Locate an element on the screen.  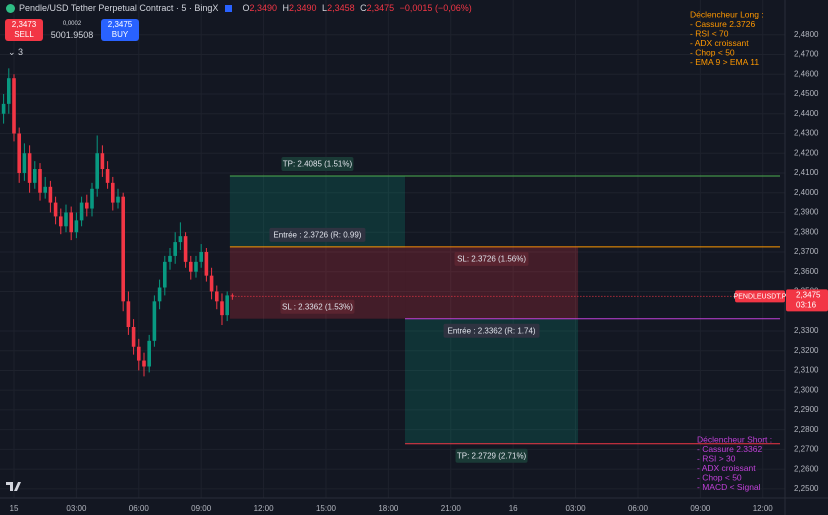
sell-button: 2,3473 SELL is located at coordinates (24, 30).